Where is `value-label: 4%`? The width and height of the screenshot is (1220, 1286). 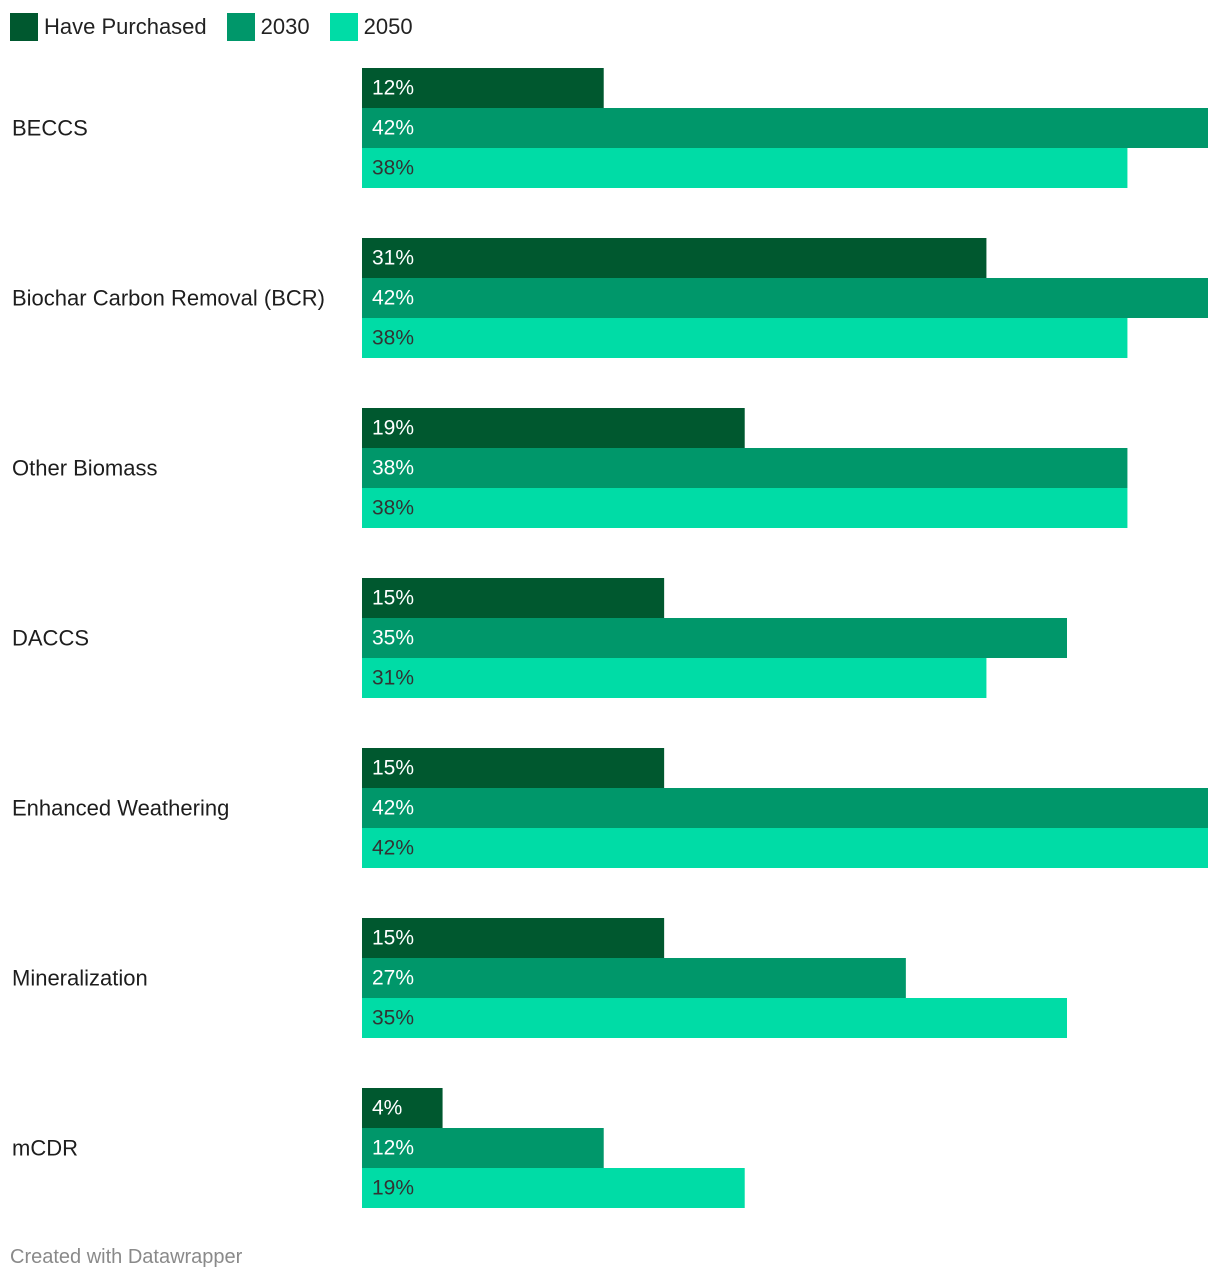
value-label: 4% is located at coordinates (387, 1108).